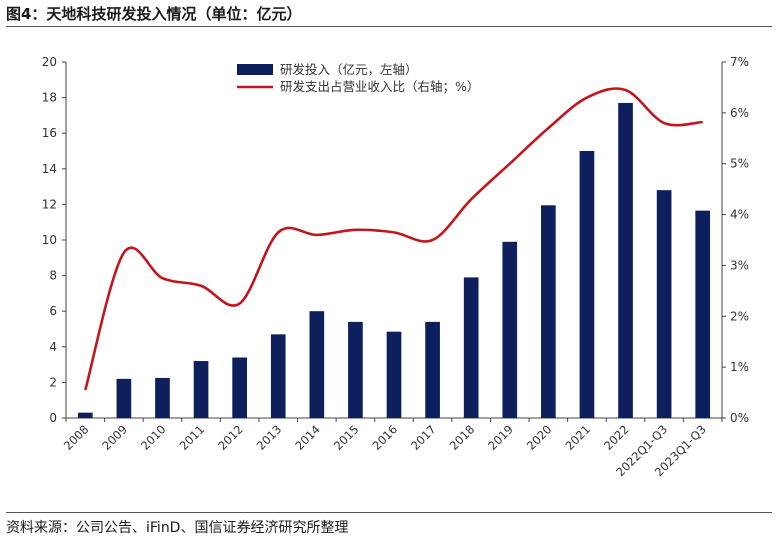 The width and height of the screenshot is (778, 538). What do you see at coordinates (307, 437) in the screenshot?
I see `x-tick-label: 2014` at bounding box center [307, 437].